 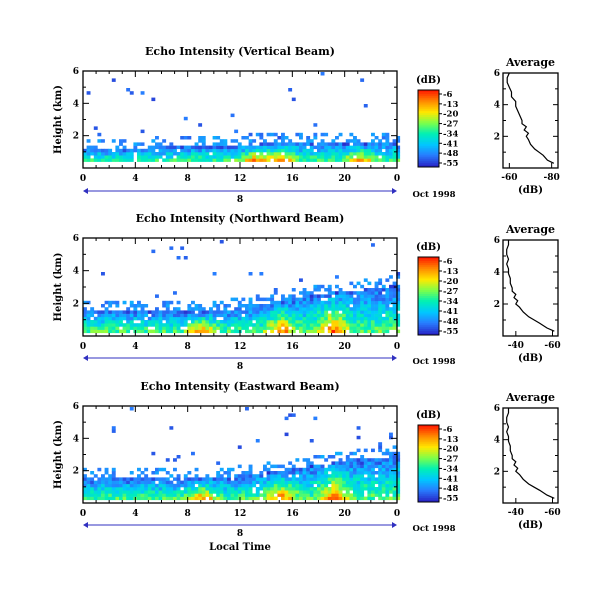 What do you see at coordinates (240, 51) in the screenshot?
I see `chart-title: Echo Intensity (Vertical Beam)` at bounding box center [240, 51].